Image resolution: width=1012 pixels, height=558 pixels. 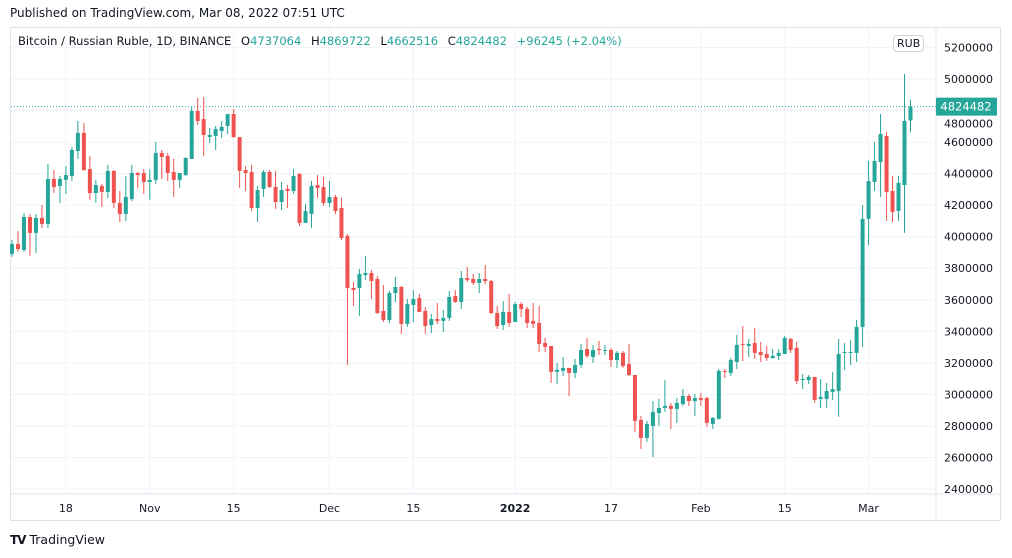 What do you see at coordinates (909, 43) in the screenshot?
I see `currency-badge: RUB` at bounding box center [909, 43].